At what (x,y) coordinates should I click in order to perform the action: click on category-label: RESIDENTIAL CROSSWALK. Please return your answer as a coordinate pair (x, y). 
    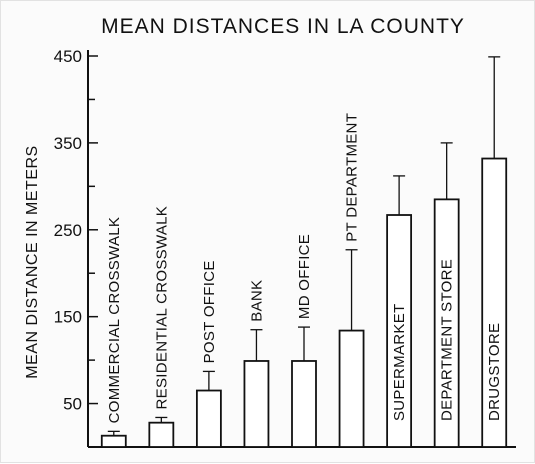
    Looking at the image, I should click on (161, 308).